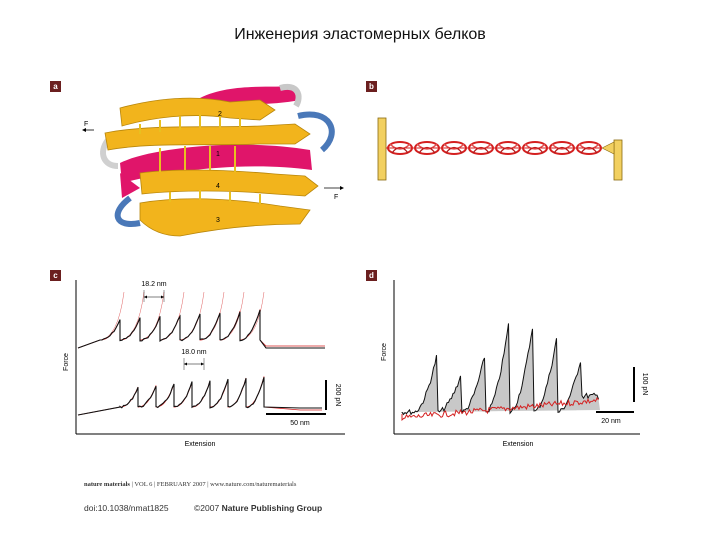 The height and width of the screenshot is (540, 720). Describe the element at coordinates (336, 197) in the screenshot. I see `force-label-right: F` at that location.